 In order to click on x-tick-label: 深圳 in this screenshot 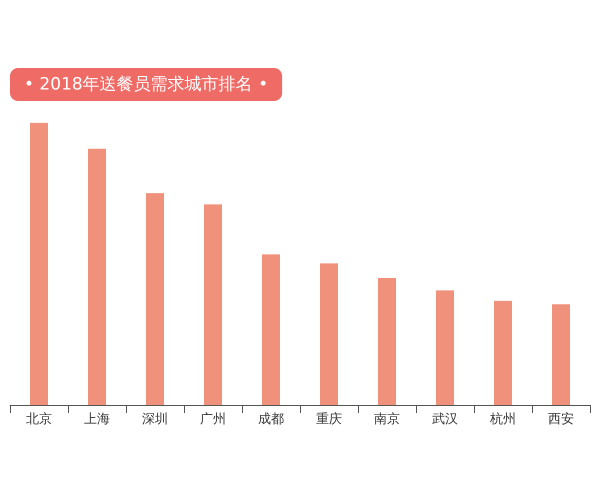, I will do `click(155, 419)`.